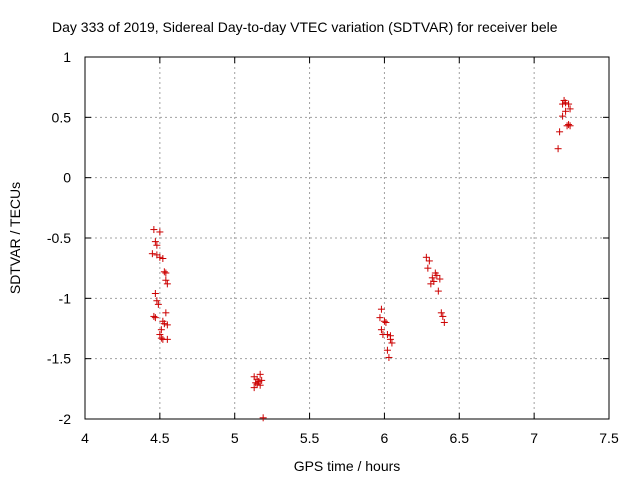 This screenshot has width=640, height=480. Describe the element at coordinates (385, 438) in the screenshot. I see `x-tick-label: 6` at that location.